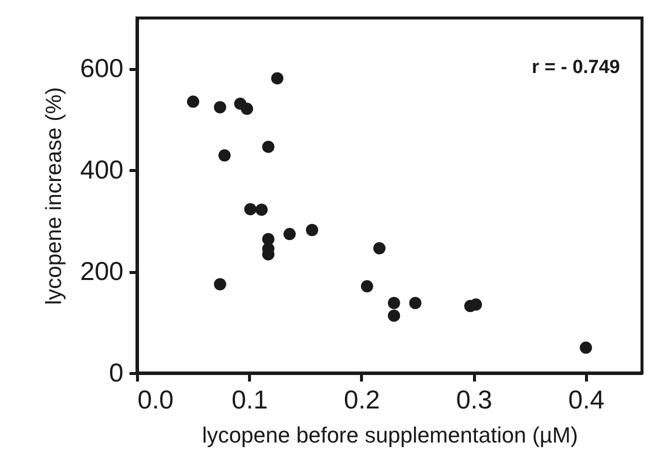  I want to click on x-tick-label: 0.3, so click(474, 399).